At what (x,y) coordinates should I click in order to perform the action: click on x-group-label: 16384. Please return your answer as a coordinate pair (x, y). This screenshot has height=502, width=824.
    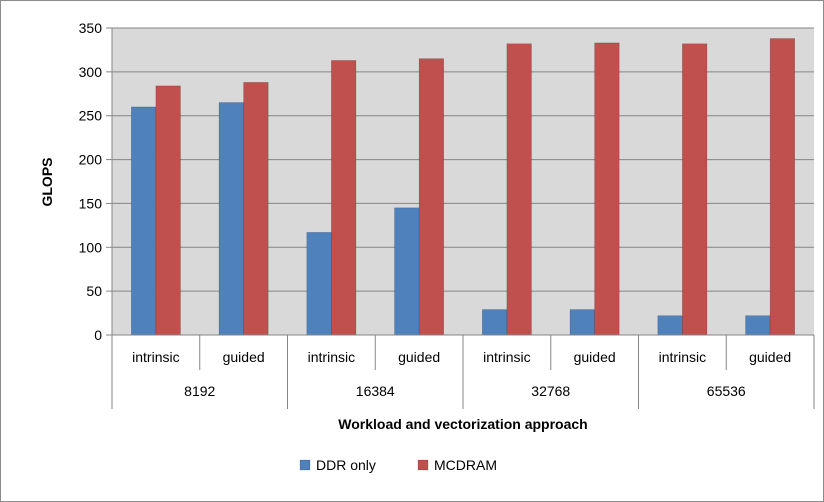
    Looking at the image, I should click on (375, 391).